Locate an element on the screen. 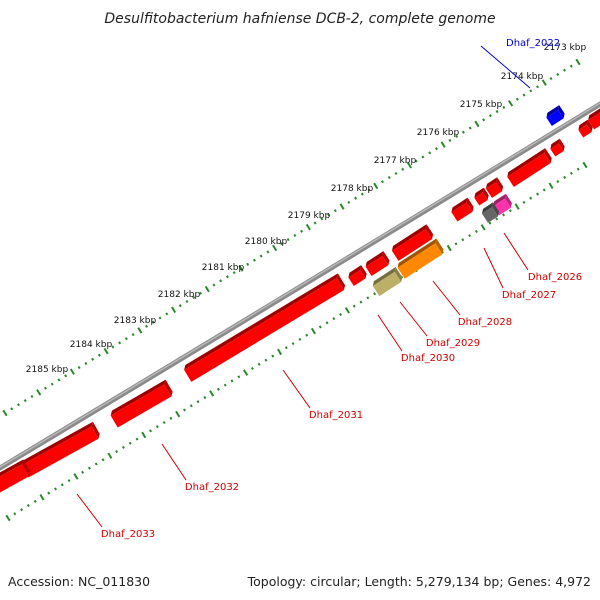  dhaf-2030-label: Dhaf_2030 is located at coordinates (428, 358).